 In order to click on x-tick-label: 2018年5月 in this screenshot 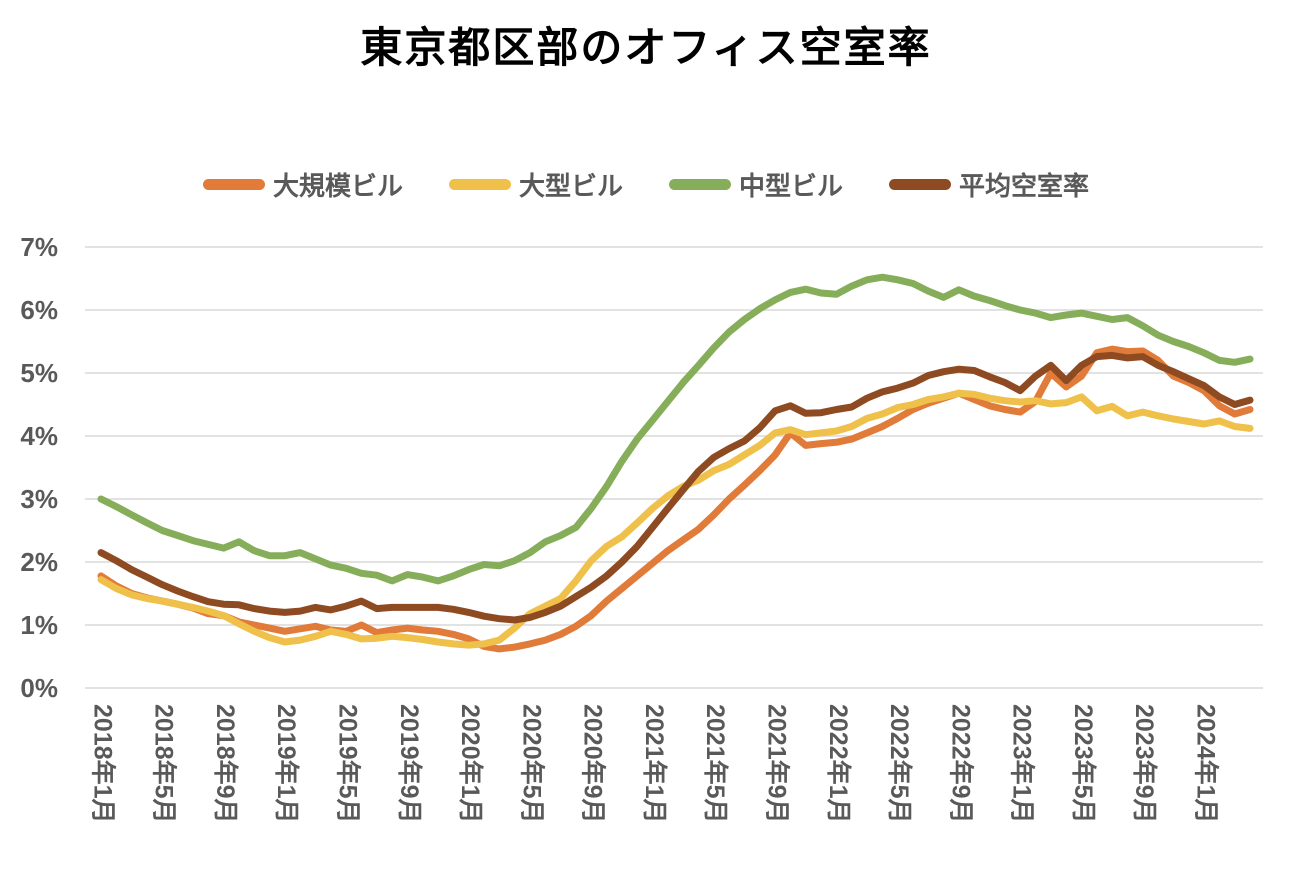, I will do `click(164, 764)`.